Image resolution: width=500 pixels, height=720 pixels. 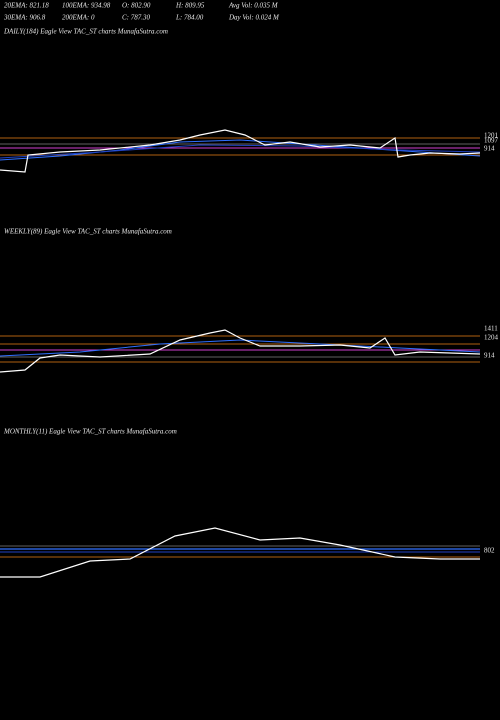 What do you see at coordinates (491, 338) in the screenshot?
I see `price-label: 1204` at bounding box center [491, 338].